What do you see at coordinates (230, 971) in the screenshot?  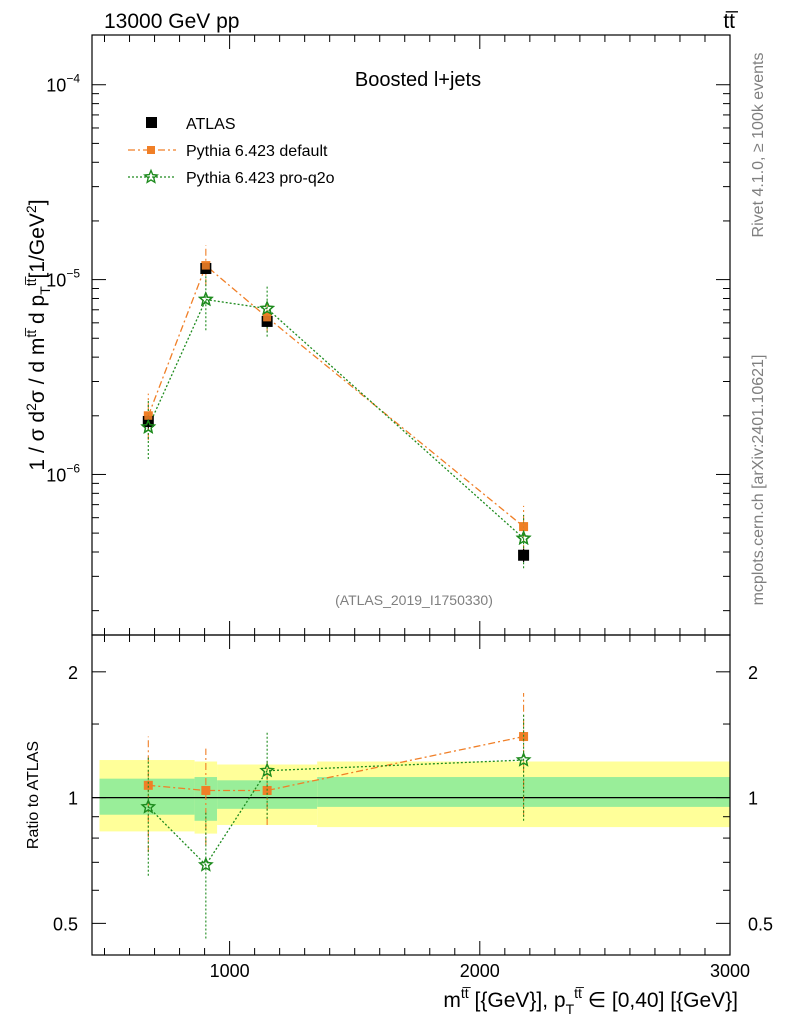 I see `x-tick-label: 1000` at bounding box center [230, 971].